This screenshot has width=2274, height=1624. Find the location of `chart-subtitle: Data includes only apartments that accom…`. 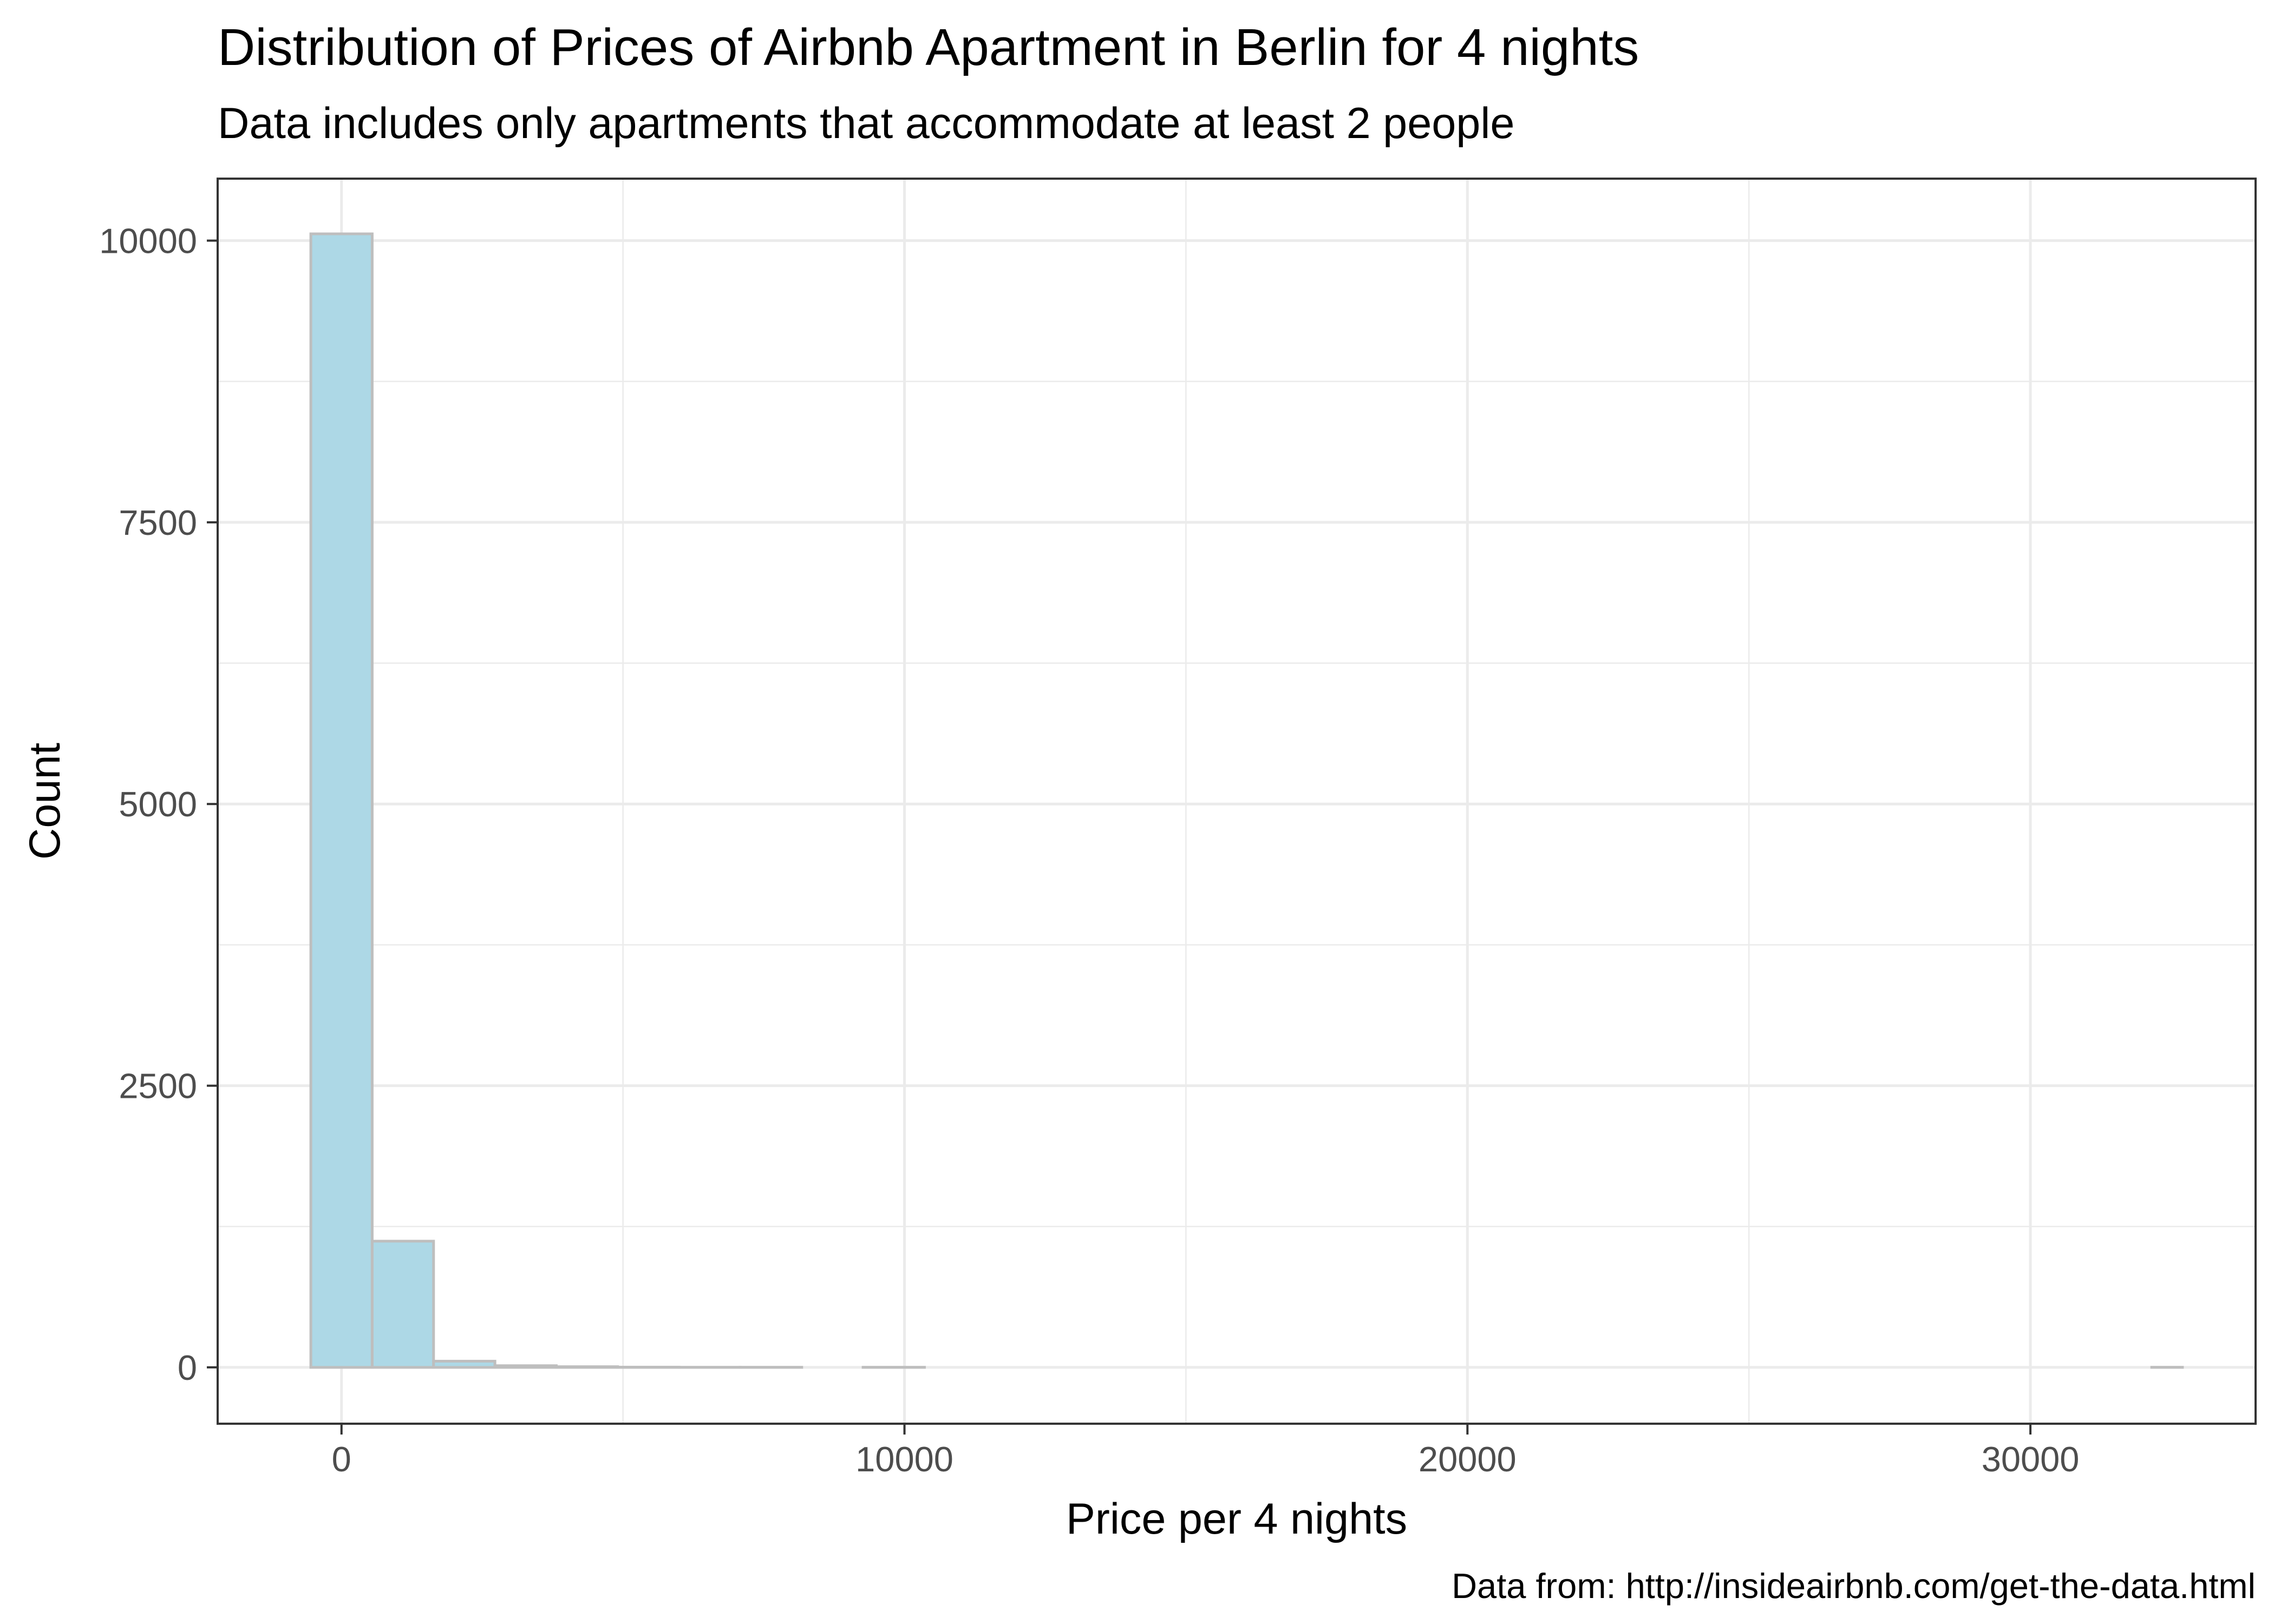

chart-subtitle: Data includes only apartments that accom… is located at coordinates (866, 123).